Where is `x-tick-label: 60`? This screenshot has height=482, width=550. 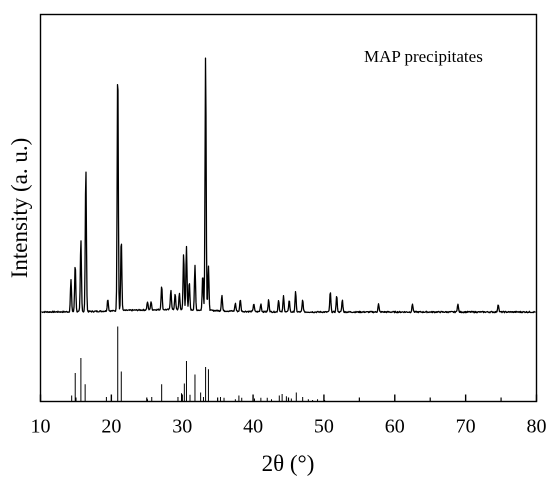
x-tick-label: 60 is located at coordinates (395, 427).